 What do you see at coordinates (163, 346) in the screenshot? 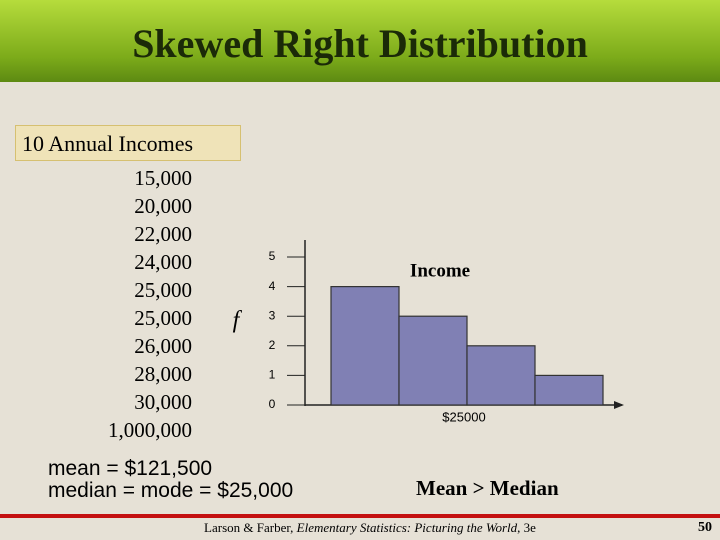
I see `income-item: 26,000` at bounding box center [163, 346].